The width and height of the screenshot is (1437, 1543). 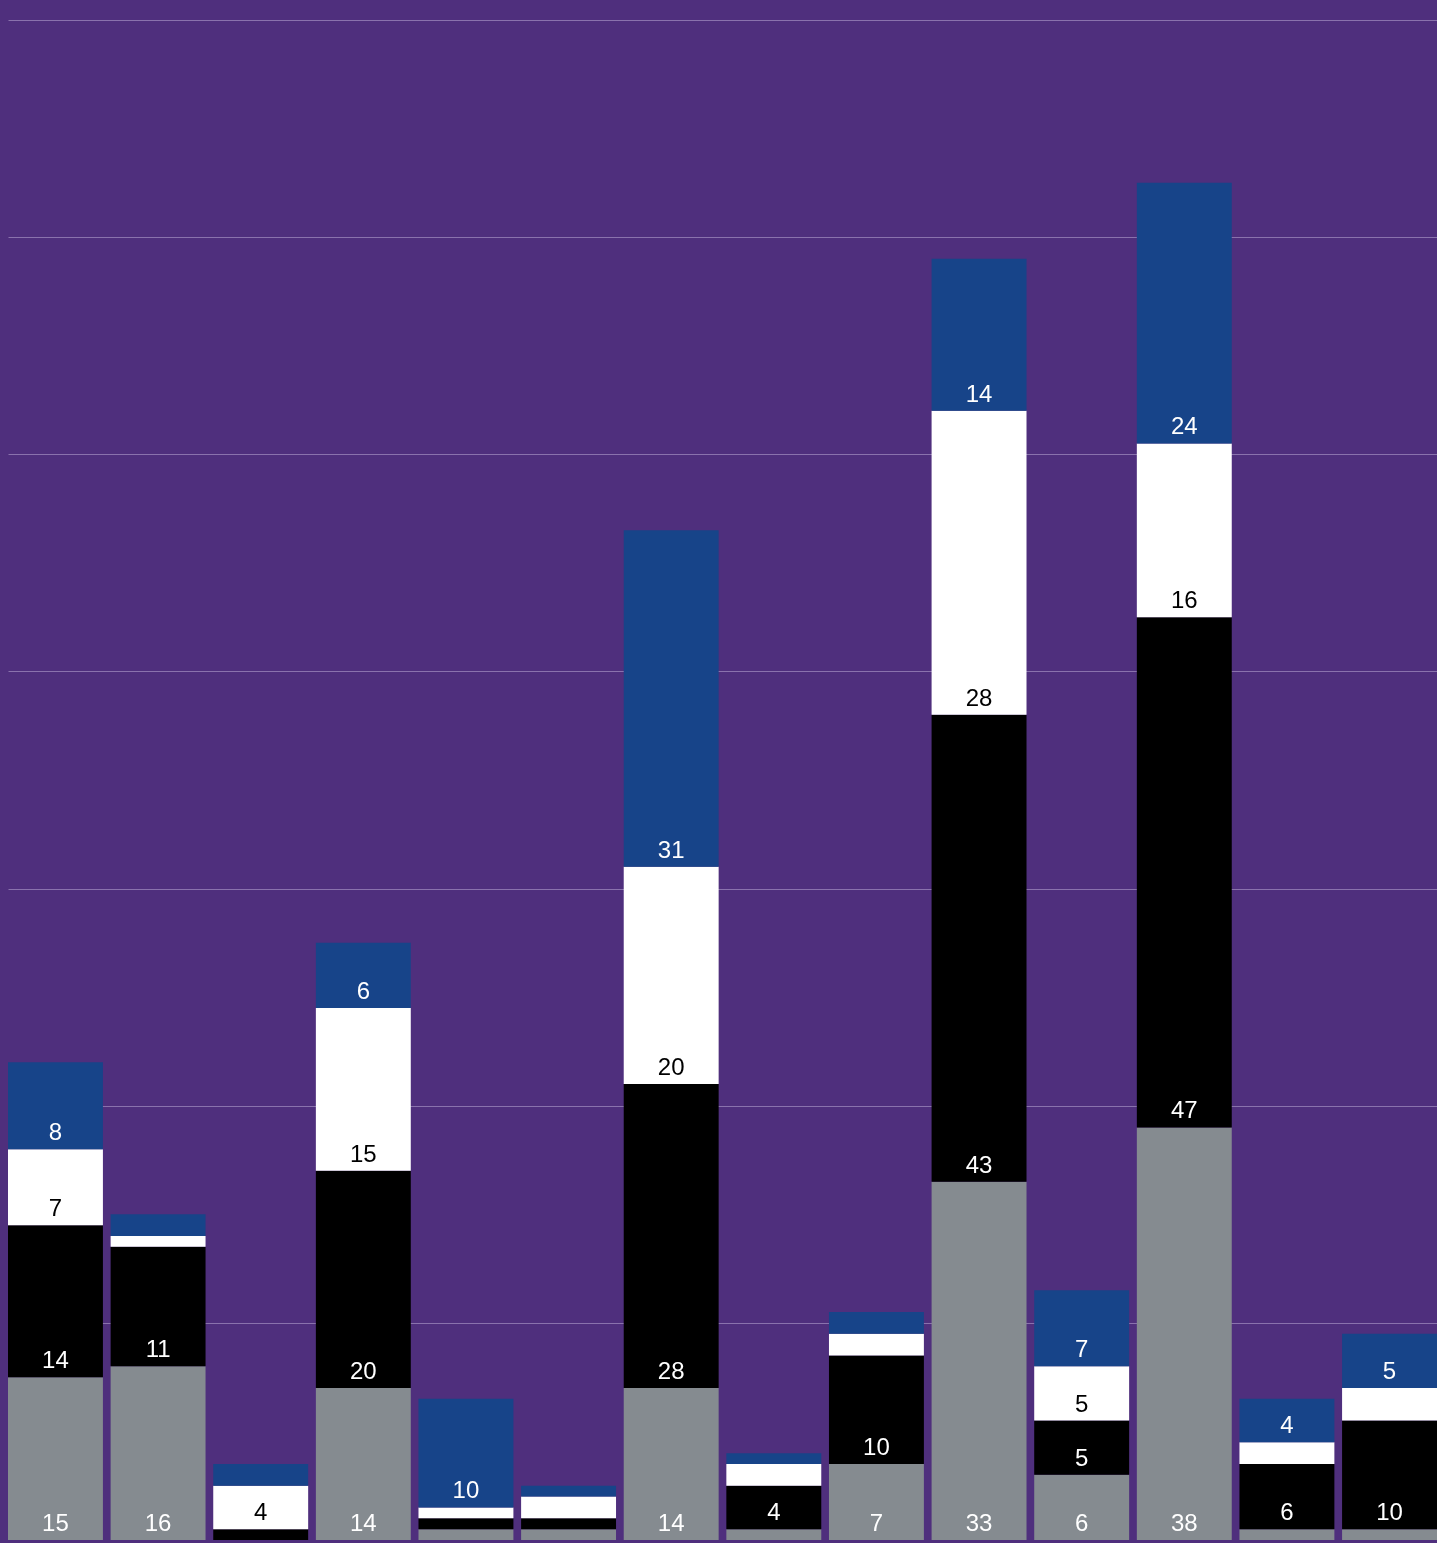 I want to click on data-label: 24, so click(x=1184, y=426).